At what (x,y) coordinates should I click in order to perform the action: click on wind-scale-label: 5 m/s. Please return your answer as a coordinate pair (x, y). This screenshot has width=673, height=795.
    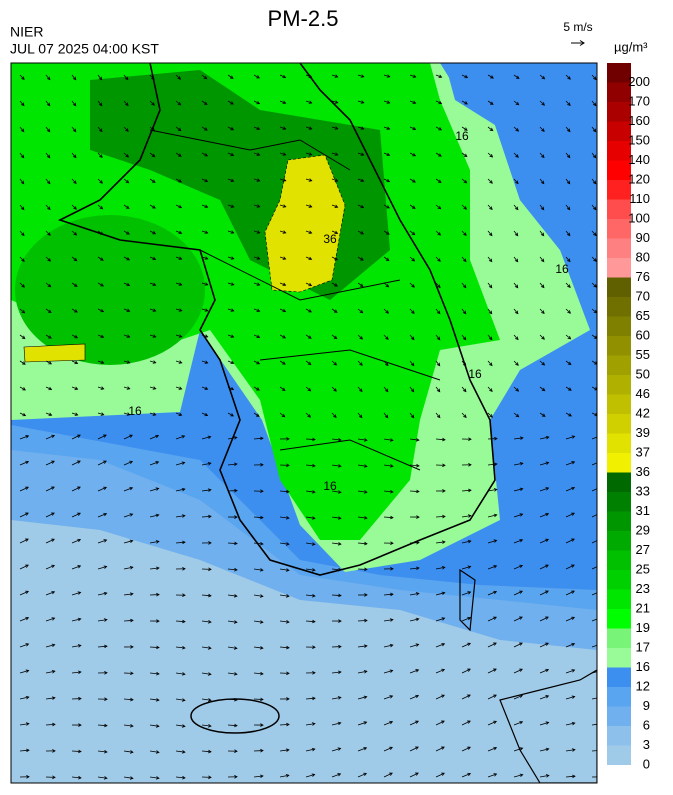
    Looking at the image, I should click on (577, 27).